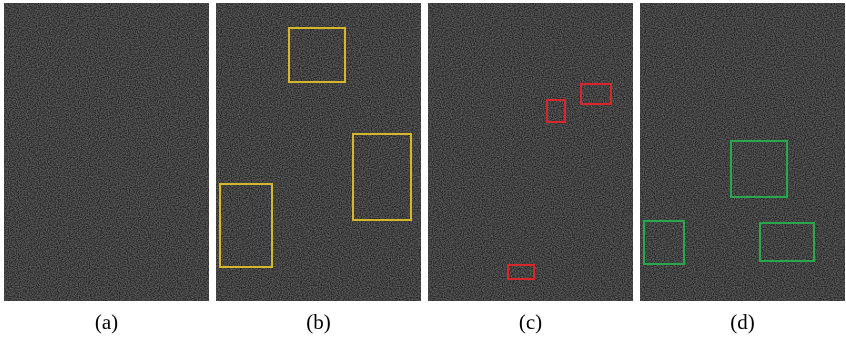 Image resolution: width=846 pixels, height=340 pixels. What do you see at coordinates (106, 322) in the screenshot?
I see `caption-a: (a)` at bounding box center [106, 322].